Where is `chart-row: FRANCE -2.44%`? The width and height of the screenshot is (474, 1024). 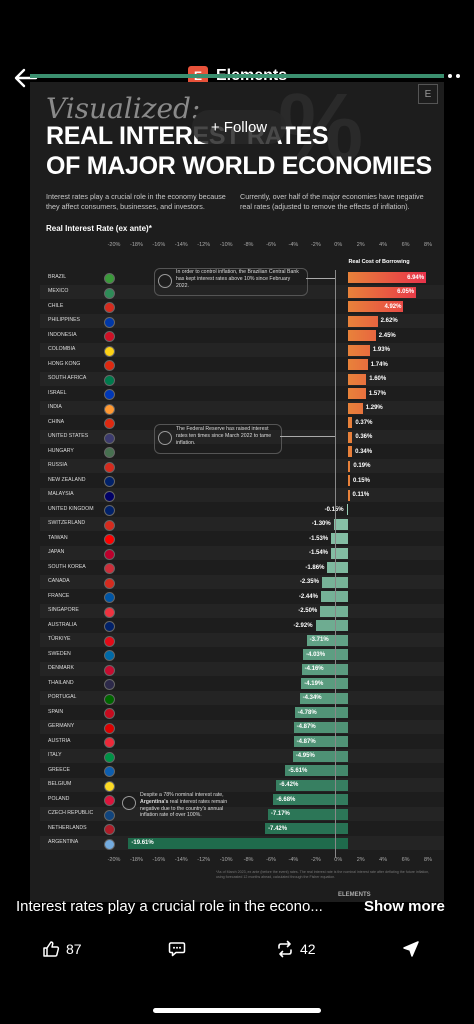 chart-row: FRANCE -2.44% is located at coordinates (242, 596).